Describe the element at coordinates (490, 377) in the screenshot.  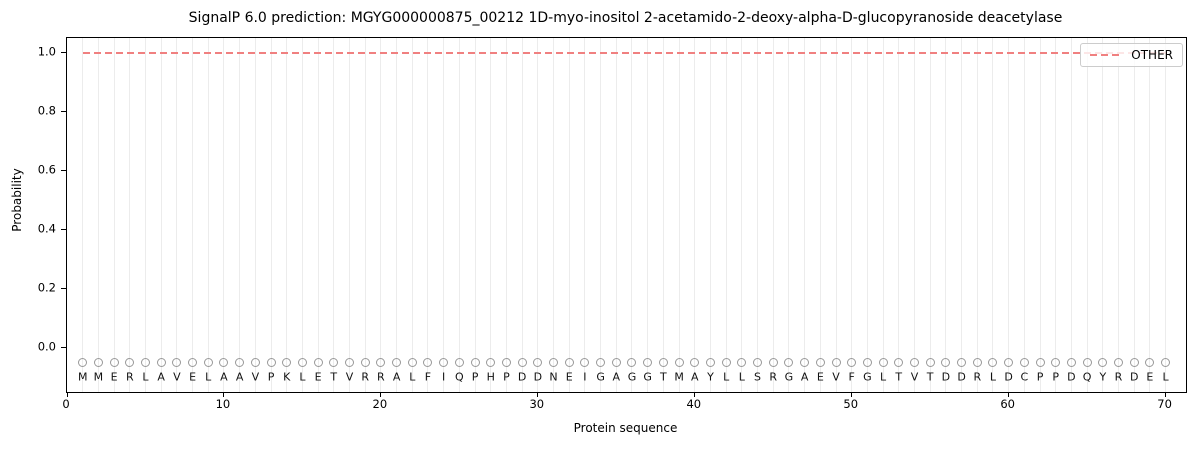
I see `residue-letter: H` at that location.